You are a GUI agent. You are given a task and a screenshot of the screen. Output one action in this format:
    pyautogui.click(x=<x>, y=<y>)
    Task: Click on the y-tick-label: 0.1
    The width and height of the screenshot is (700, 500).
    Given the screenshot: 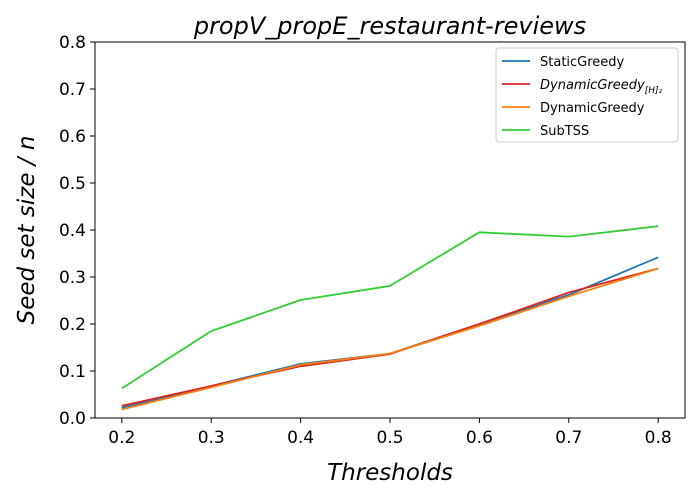 What is the action you would take?
    pyautogui.click(x=72, y=372)
    